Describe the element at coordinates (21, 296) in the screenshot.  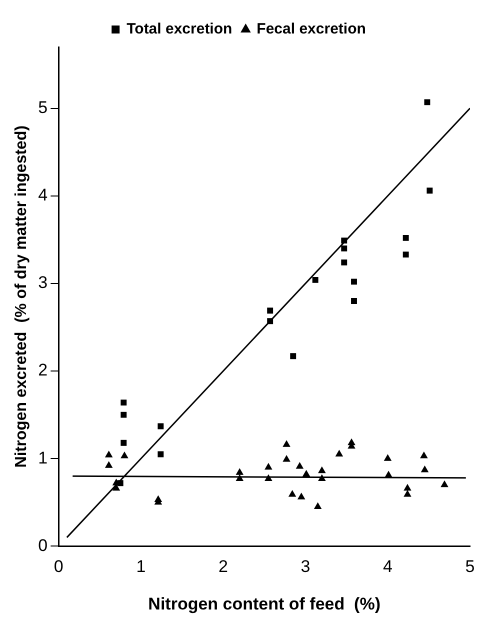
I see `y-axis-title: Nitrogen excreted (% of dry matter ingested)` at that location.